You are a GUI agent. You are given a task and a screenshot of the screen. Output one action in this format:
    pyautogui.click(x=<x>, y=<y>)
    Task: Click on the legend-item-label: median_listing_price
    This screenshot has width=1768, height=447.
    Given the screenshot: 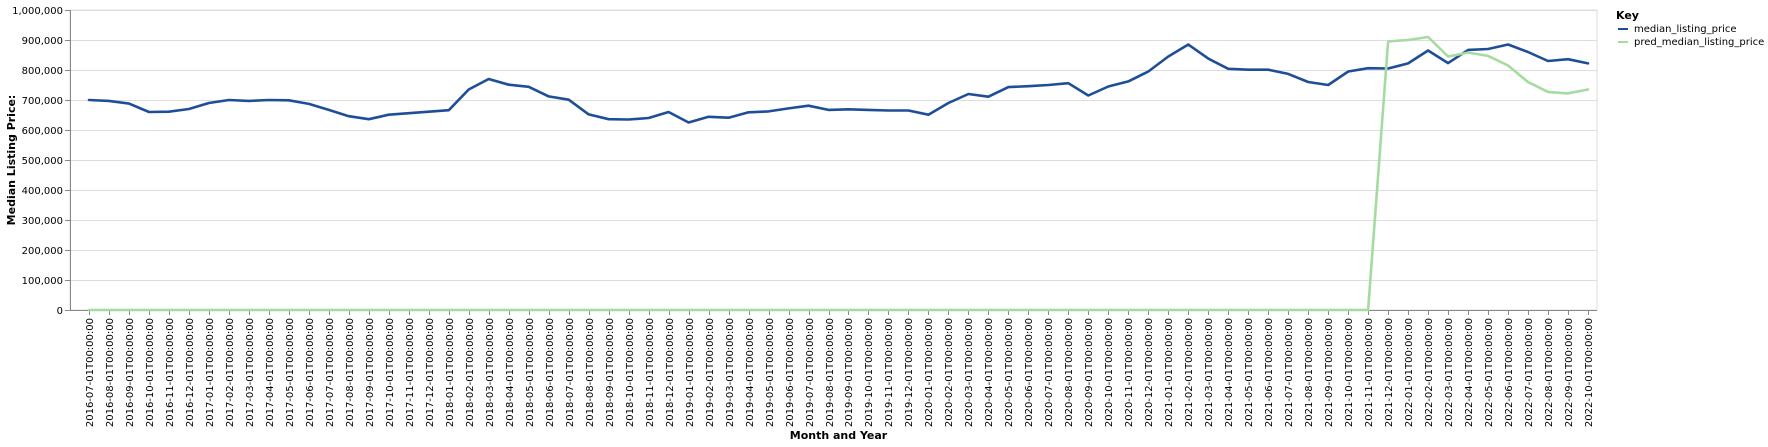 What is the action you would take?
    pyautogui.click(x=1685, y=29)
    